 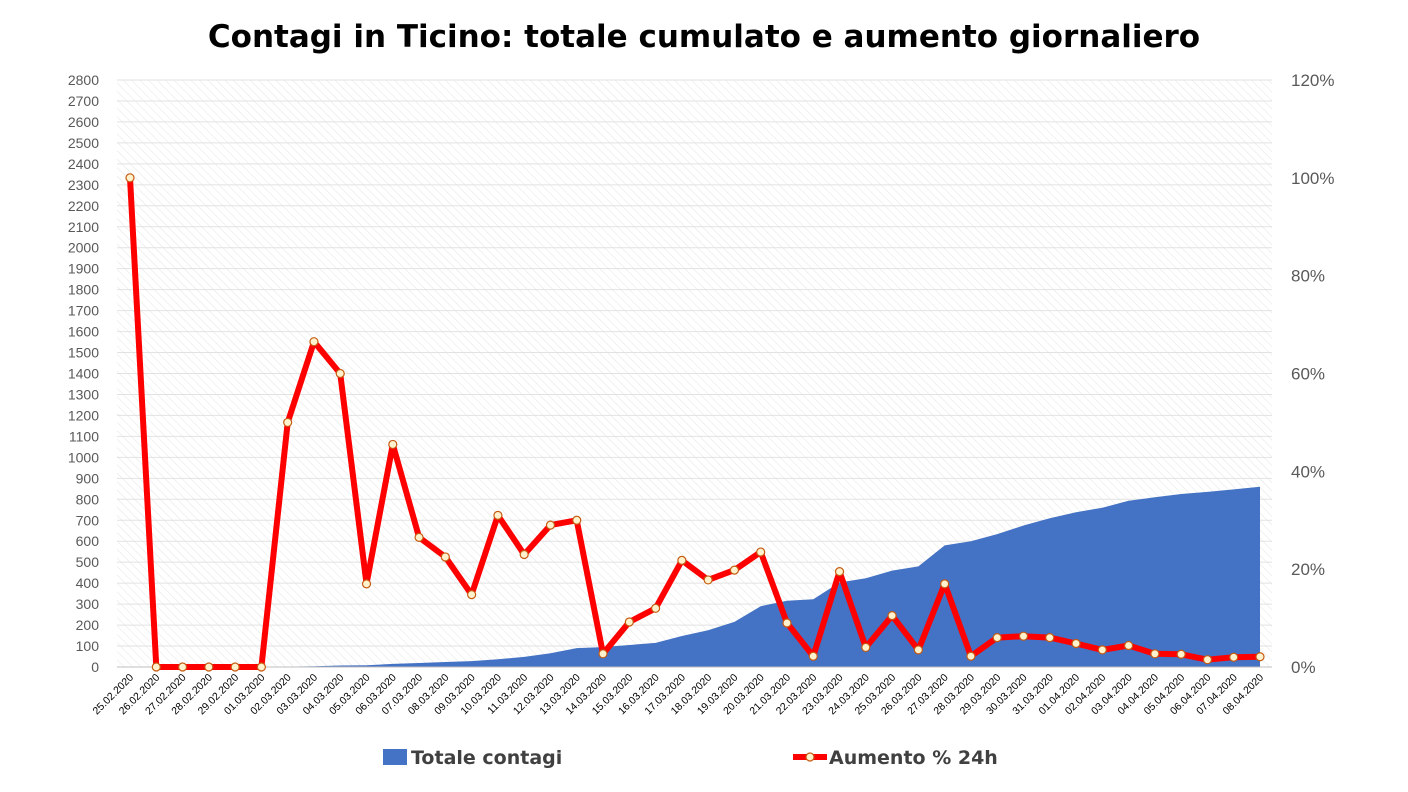 What do you see at coordinates (88, 583) in the screenshot?
I see `y-tick-label: 400` at bounding box center [88, 583].